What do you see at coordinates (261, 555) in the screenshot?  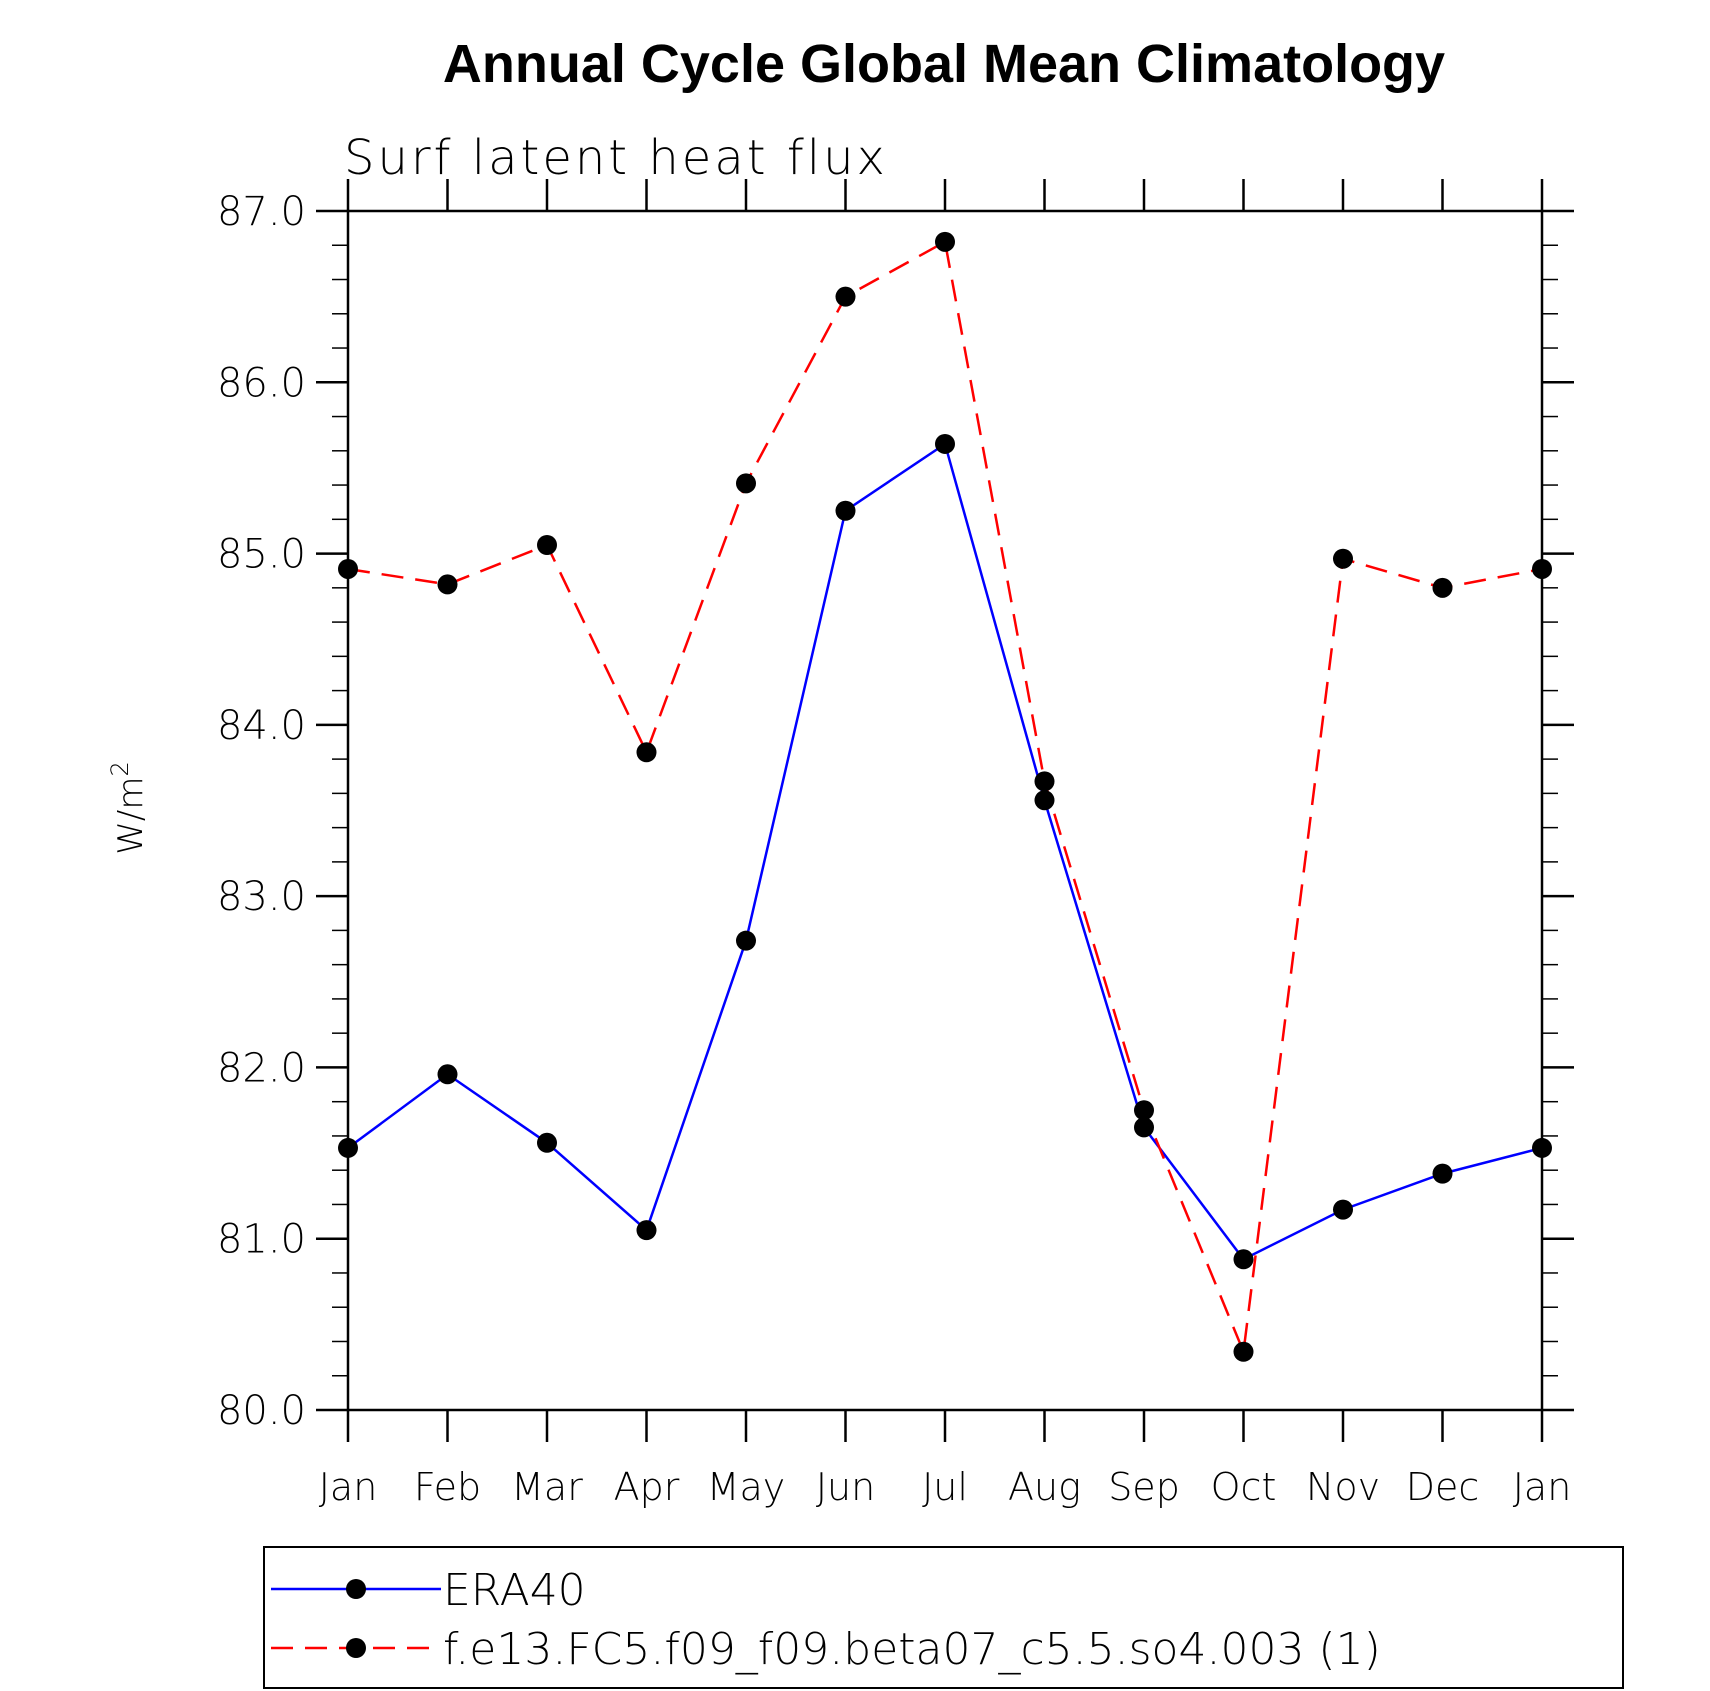 I see `y-tick-label: 85.0` at bounding box center [261, 555].